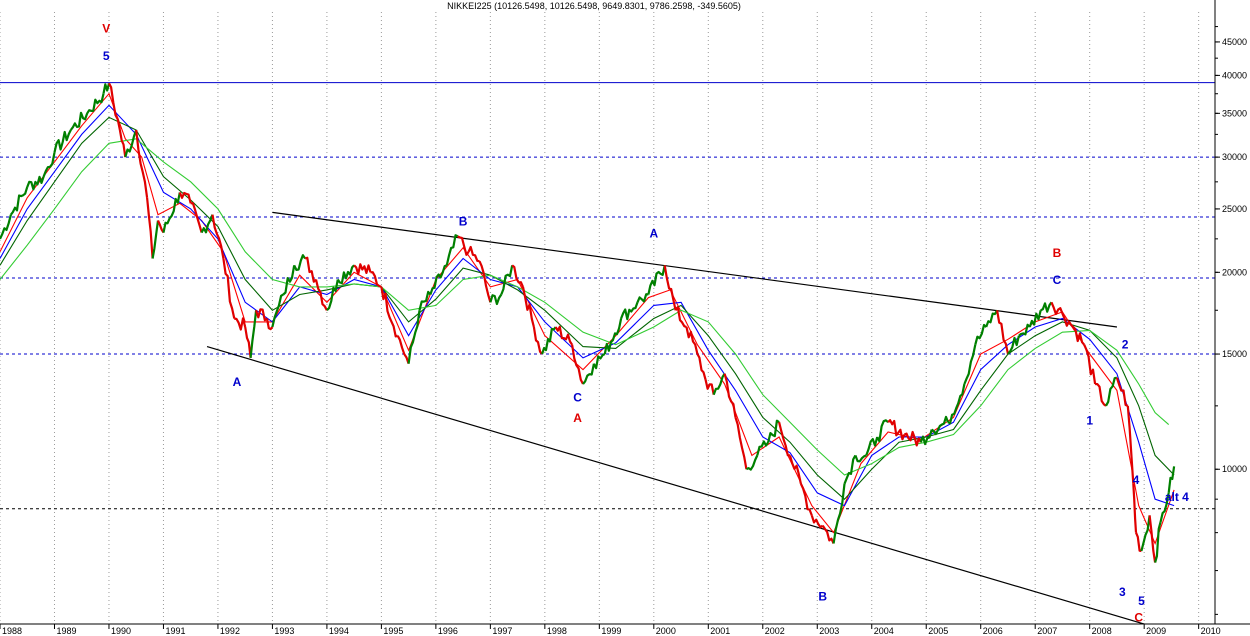  What do you see at coordinates (1156, 631) in the screenshot?
I see `x-tick-label: 2009` at bounding box center [1156, 631].